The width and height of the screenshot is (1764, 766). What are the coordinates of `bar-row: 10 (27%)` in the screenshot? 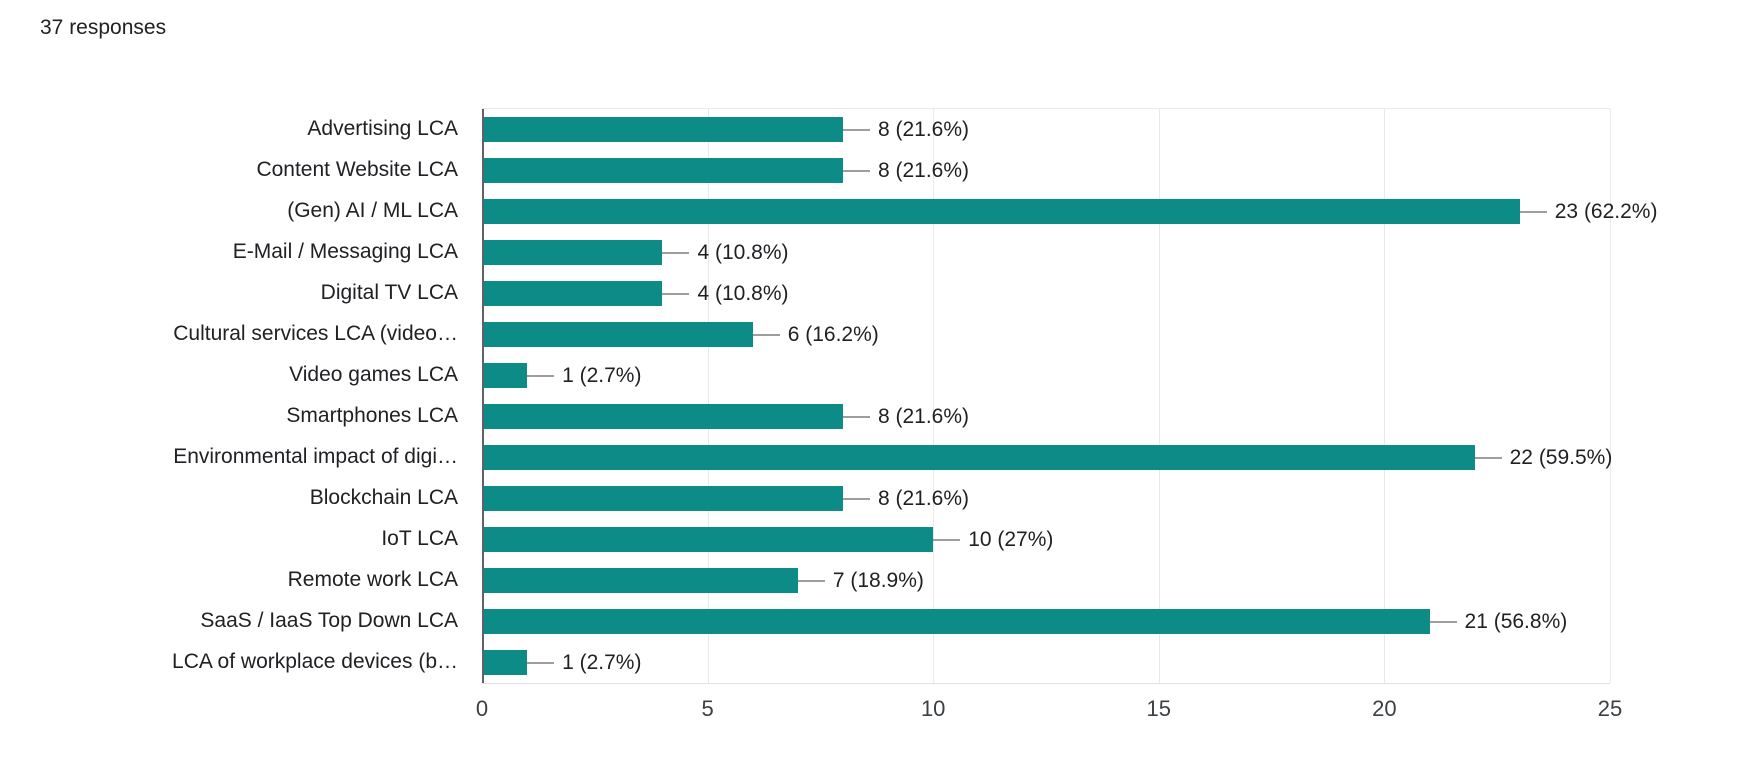 It's located at (1046, 539).